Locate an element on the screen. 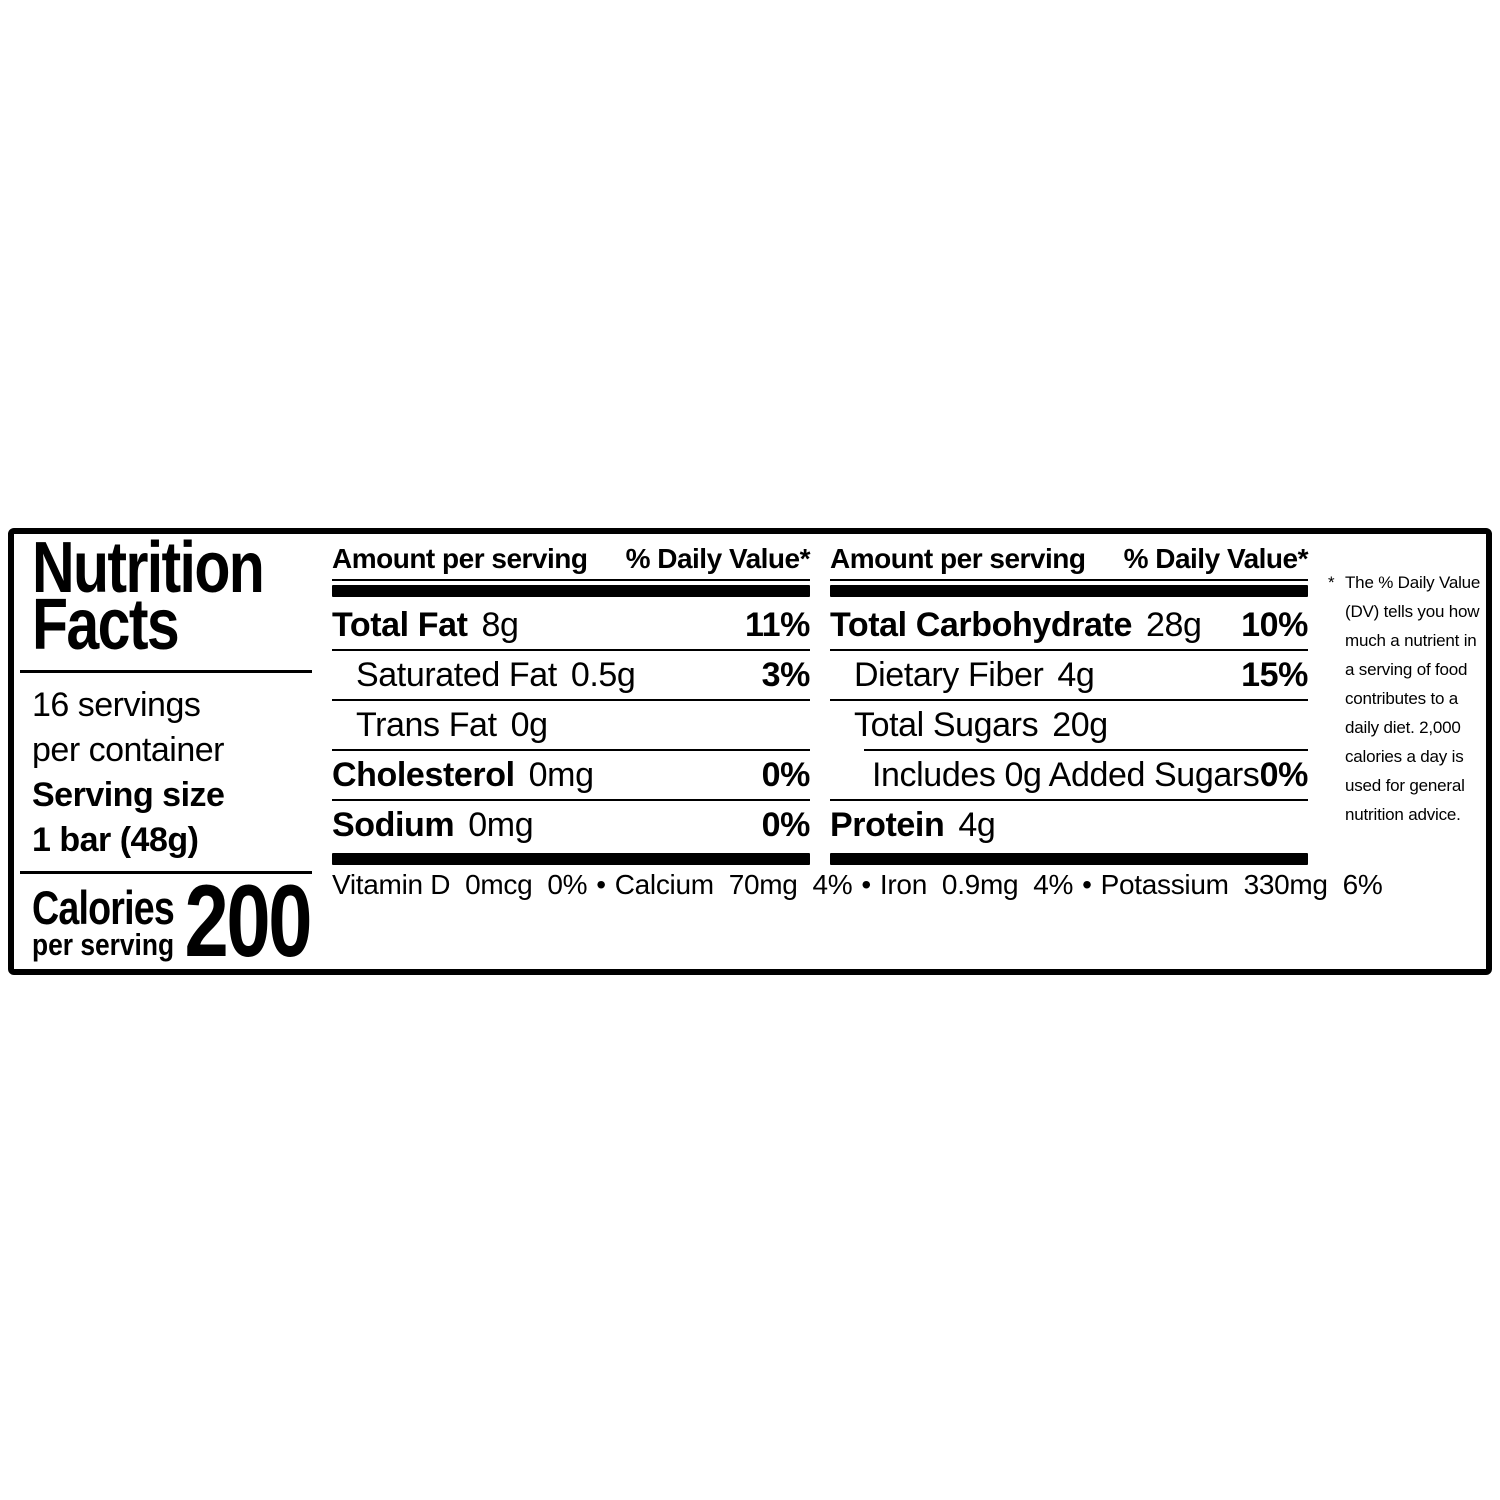  vitamin-d-value: Vitamin D 0mcg 0% is located at coordinates (460, 884).